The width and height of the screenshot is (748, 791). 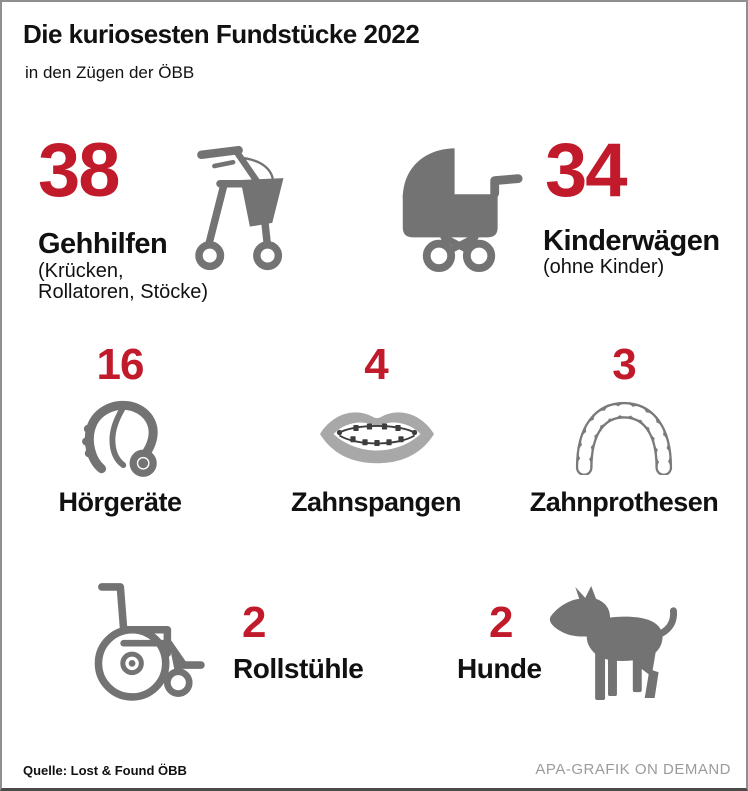 What do you see at coordinates (120, 502) in the screenshot?
I see `label-hoergeraete: Hörgeräte` at bounding box center [120, 502].